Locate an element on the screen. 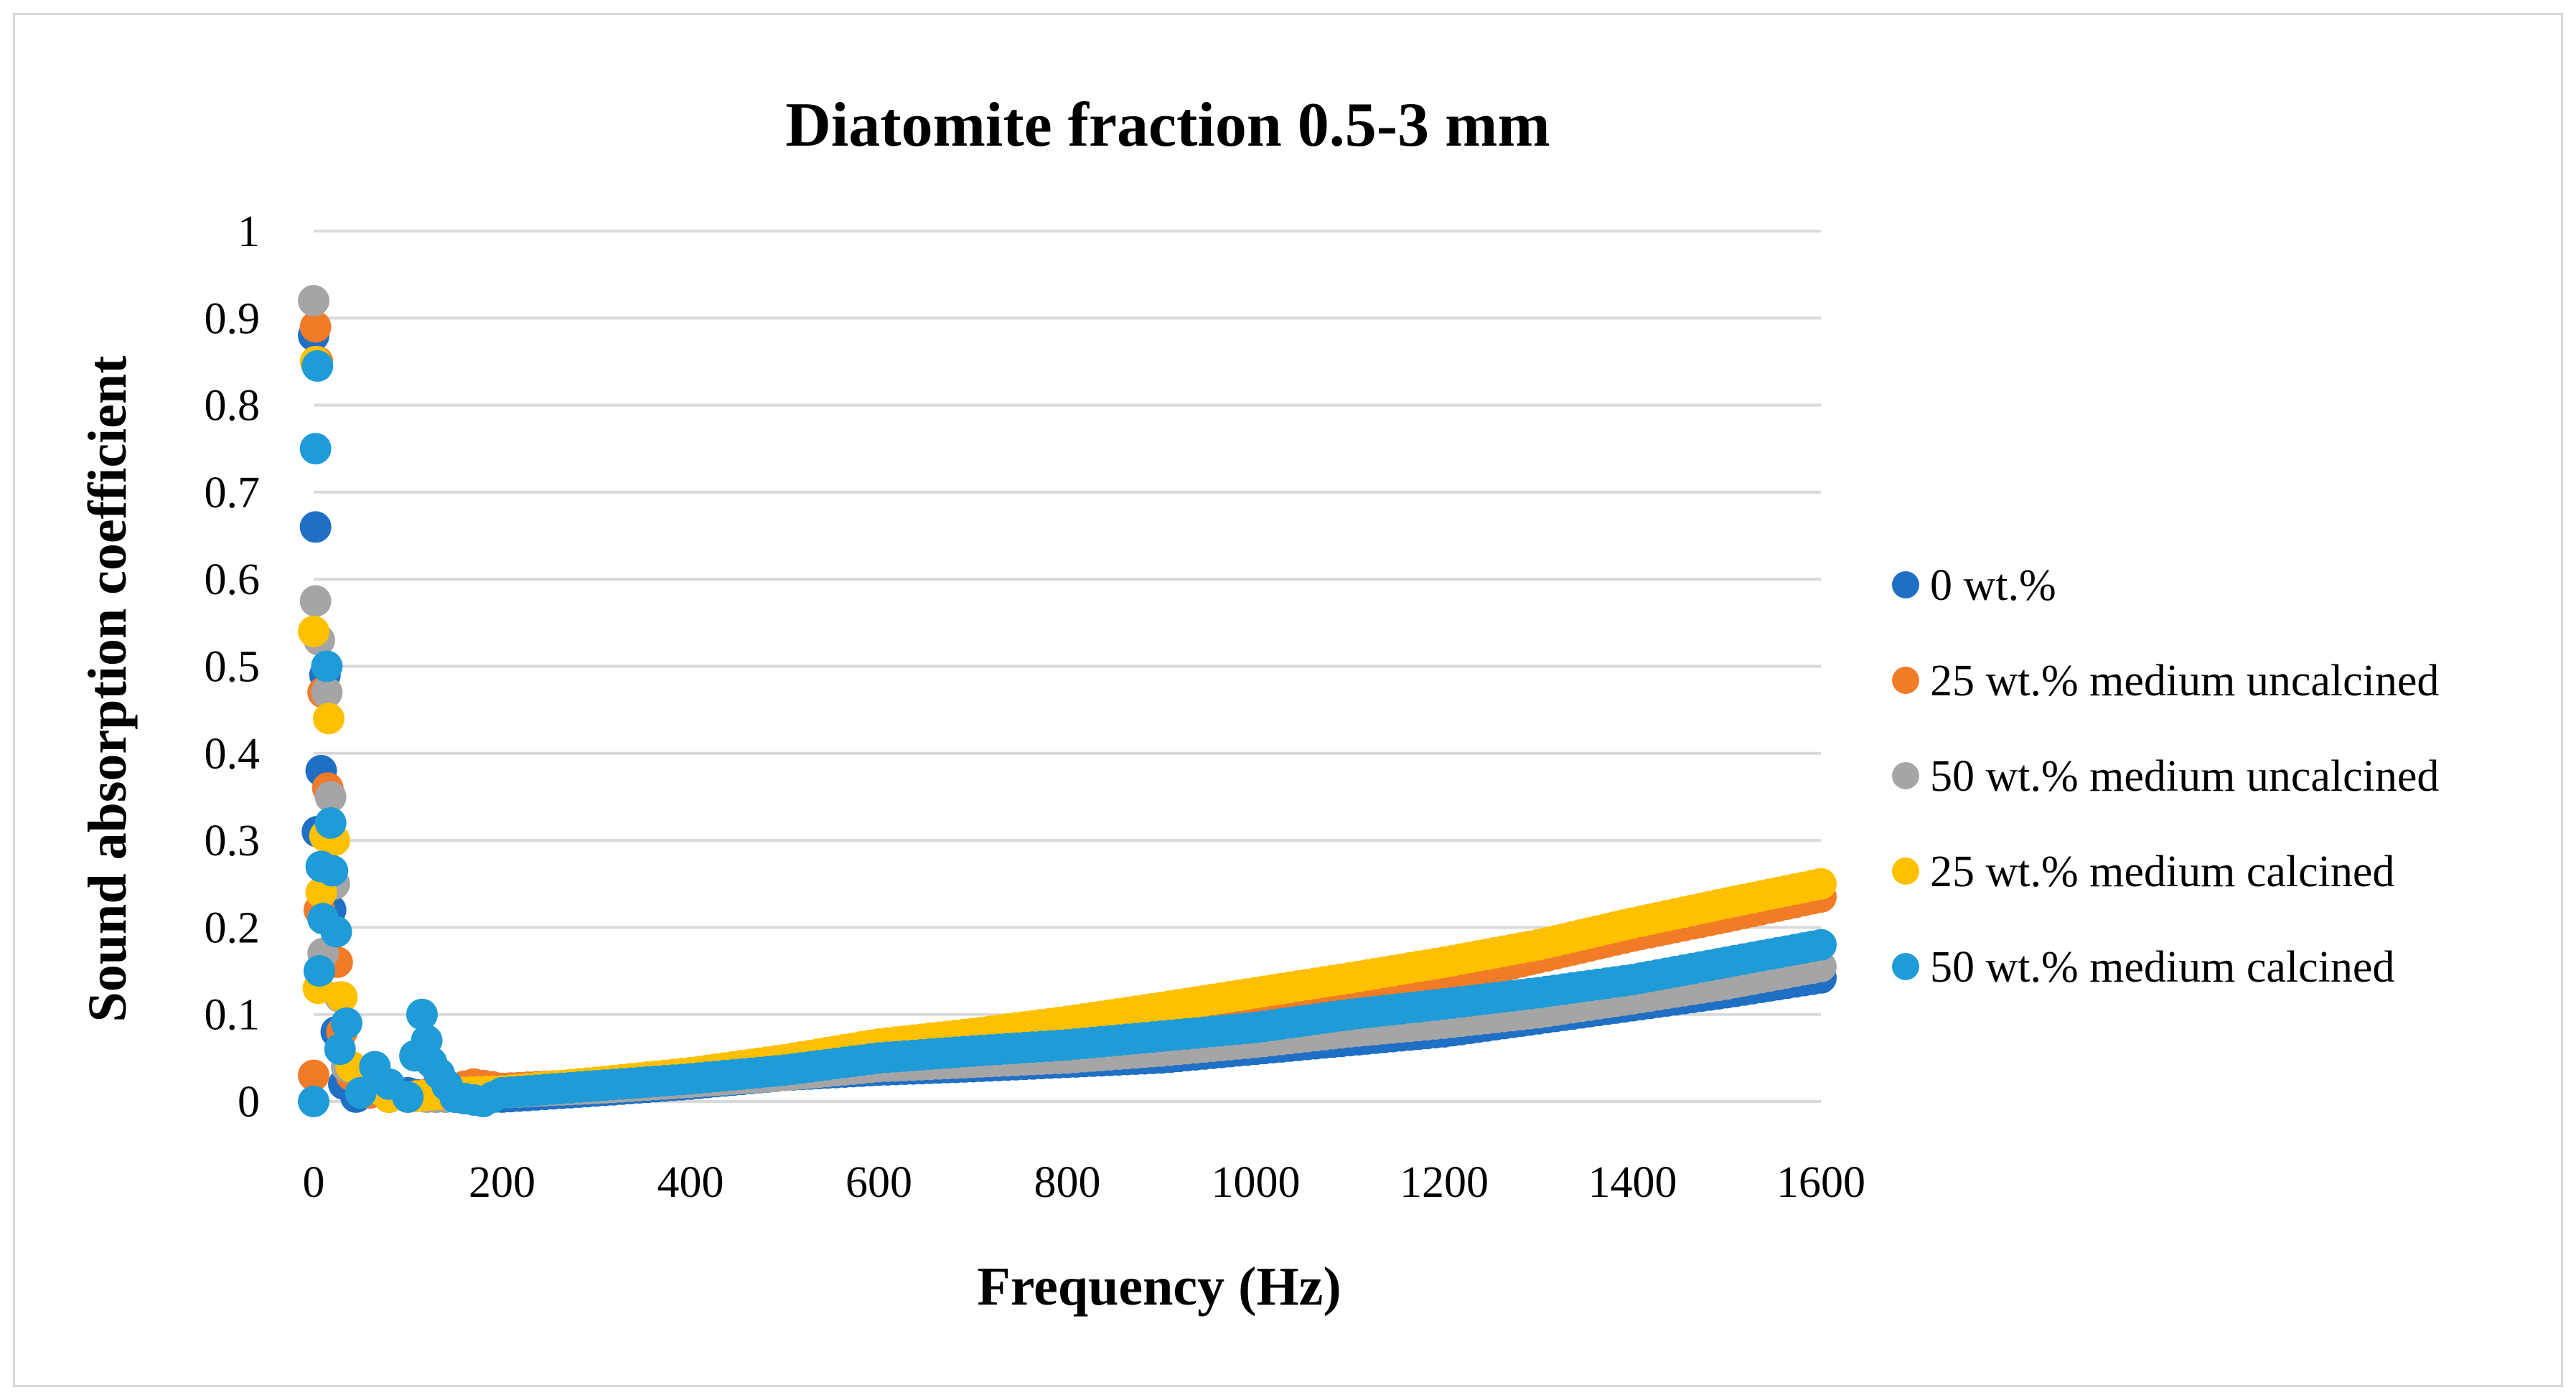  x-tick-label-1: 200 is located at coordinates (502, 1182).